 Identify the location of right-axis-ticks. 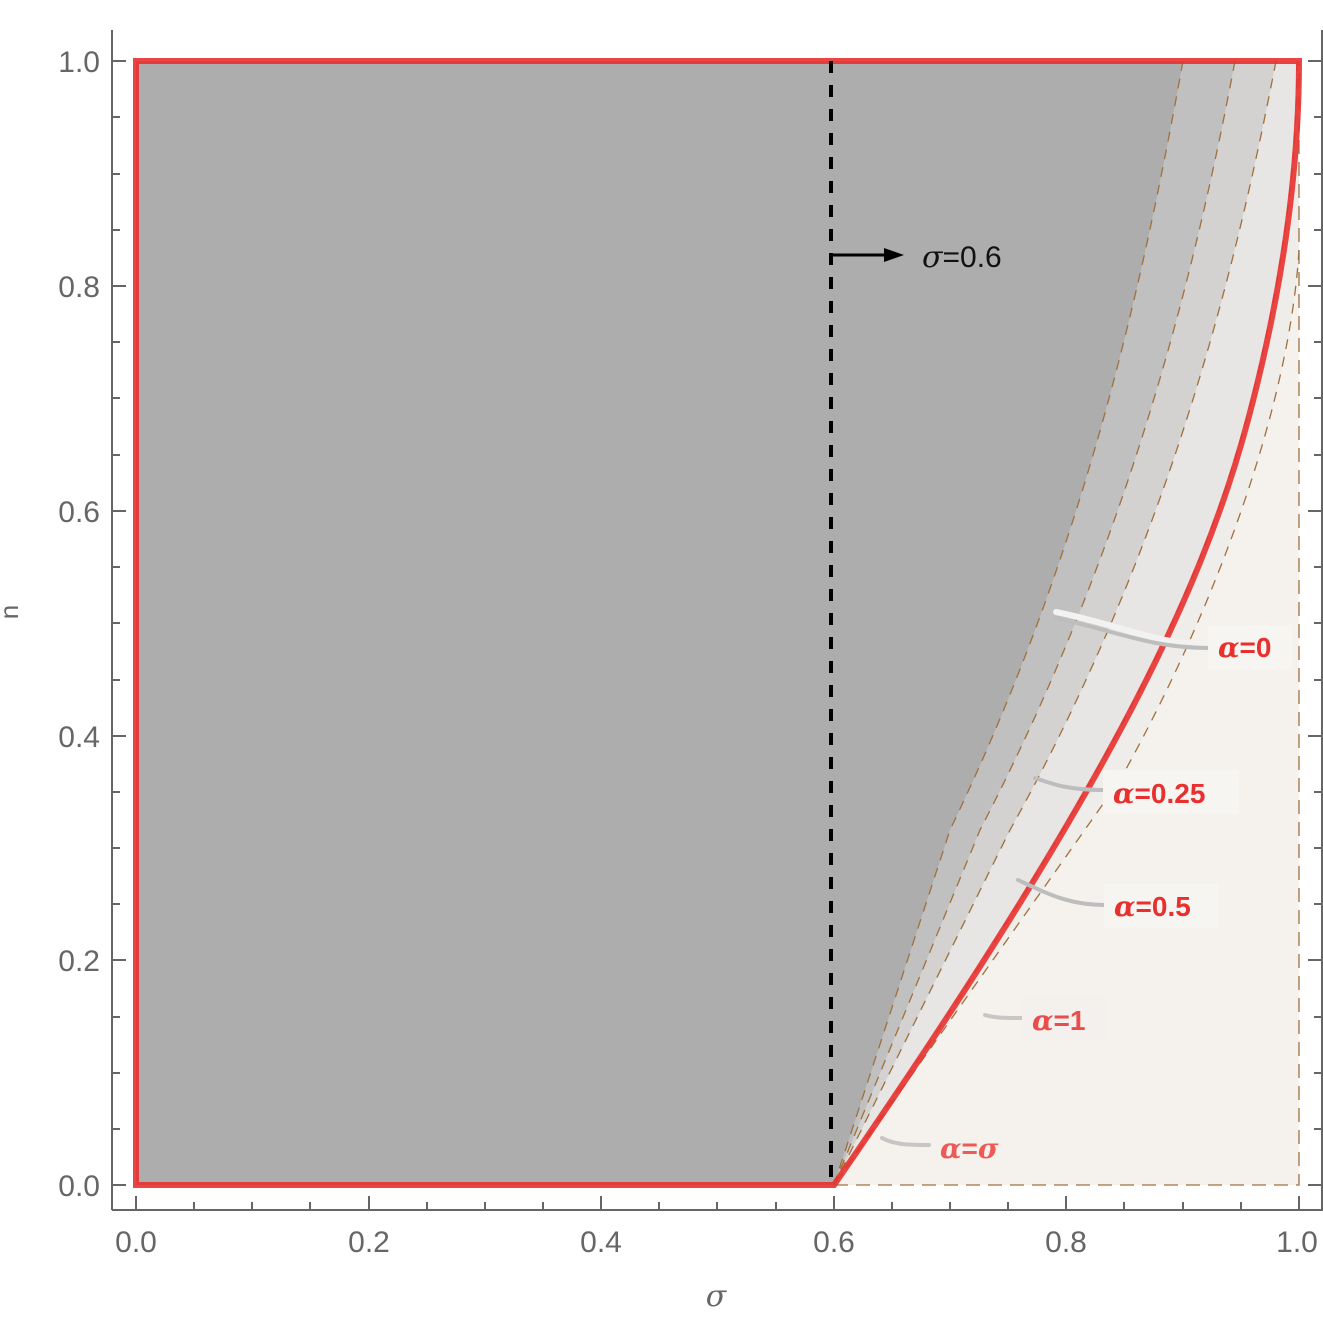
(1315, 623).